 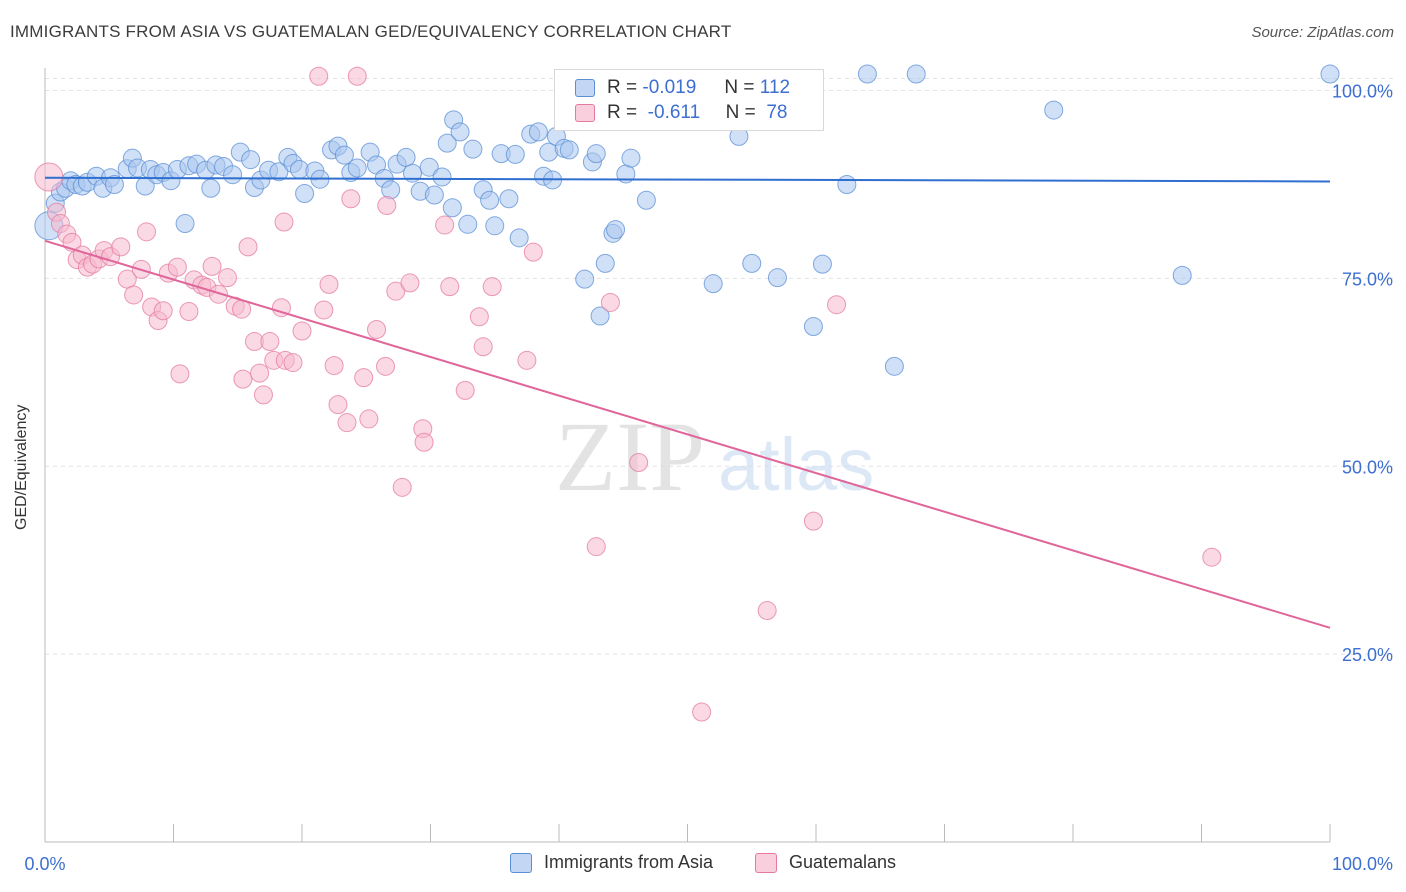 I want to click on y-tick-label: 25.0%, so click(x=1367, y=655).